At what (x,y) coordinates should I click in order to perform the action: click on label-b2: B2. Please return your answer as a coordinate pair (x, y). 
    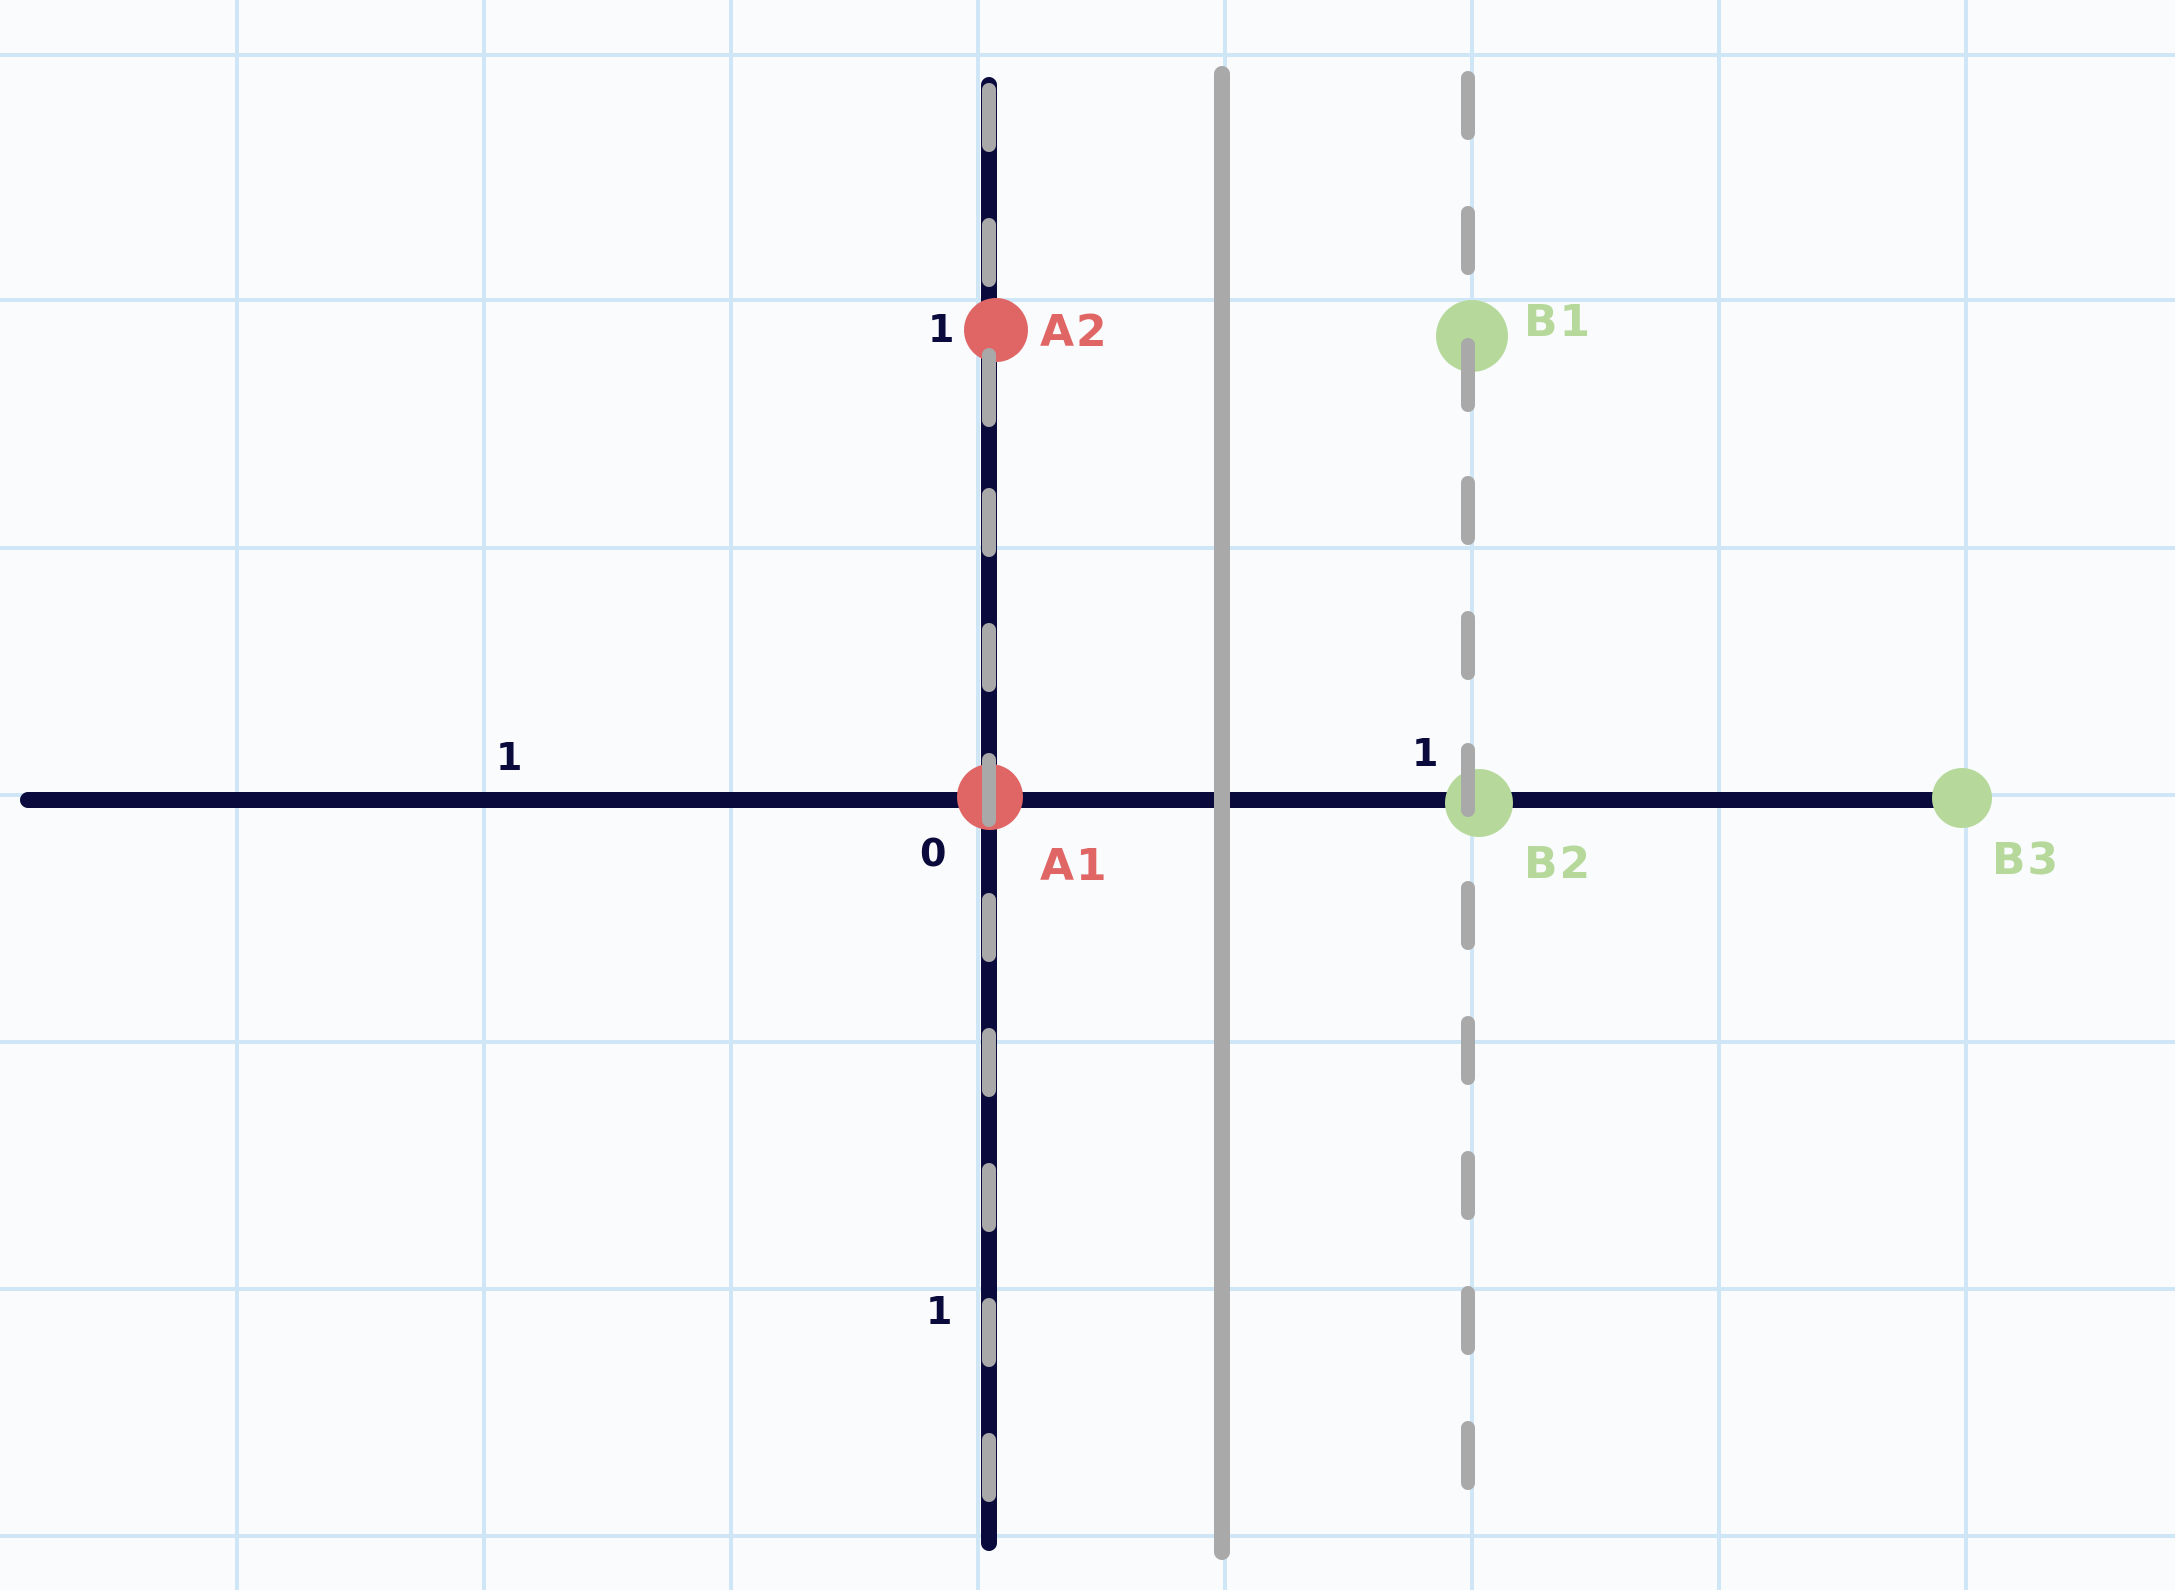
    Looking at the image, I should click on (1558, 863).